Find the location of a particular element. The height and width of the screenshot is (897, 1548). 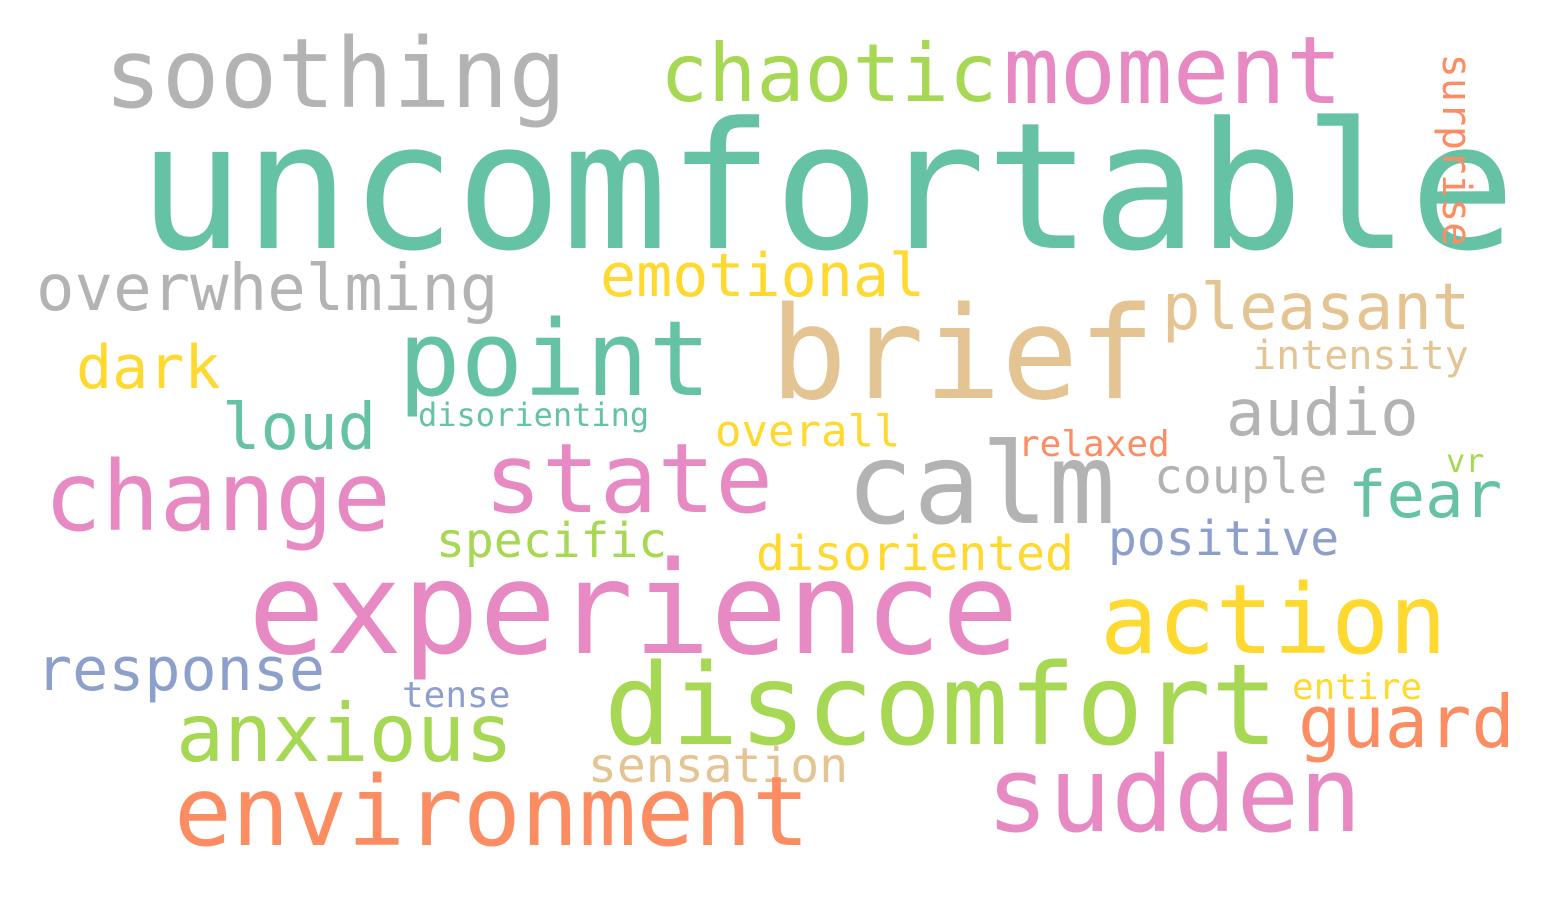

word-state: state is located at coordinates (628, 479).